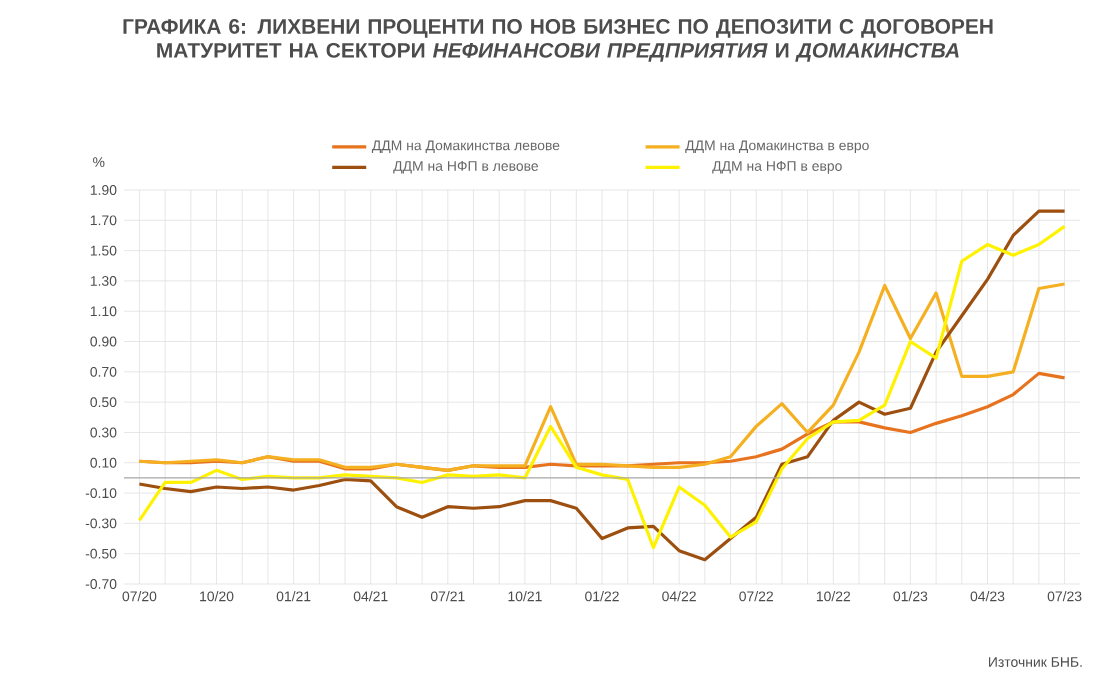  What do you see at coordinates (558, 40) in the screenshot?
I see `chart-title: ГРАФИКА 6: ЛИХВЕНИ ПРОЦЕНТИ ПО НОВ БИЗНЕС ПО ДЕПОЗИТИ С ДОГОВОРЕН МАТУРИТЕТ НА СЕКТОРИ НЕФИНАНСОВИ ПРЕДПРИЯТИЯ И ДОМАКИНСТВА` at bounding box center [558, 40].